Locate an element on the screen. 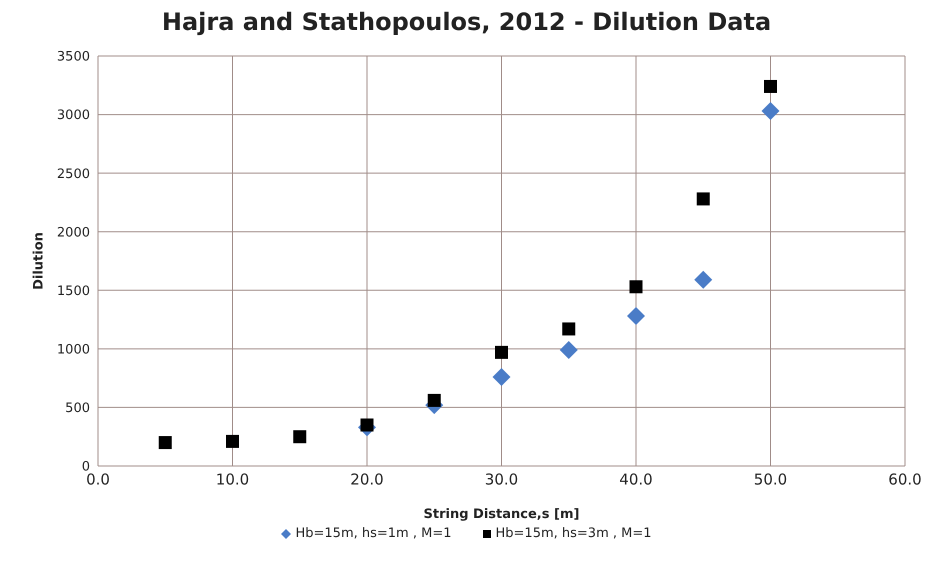 The height and width of the screenshot is (563, 933). x-tick-label: 60.0 is located at coordinates (905, 479).